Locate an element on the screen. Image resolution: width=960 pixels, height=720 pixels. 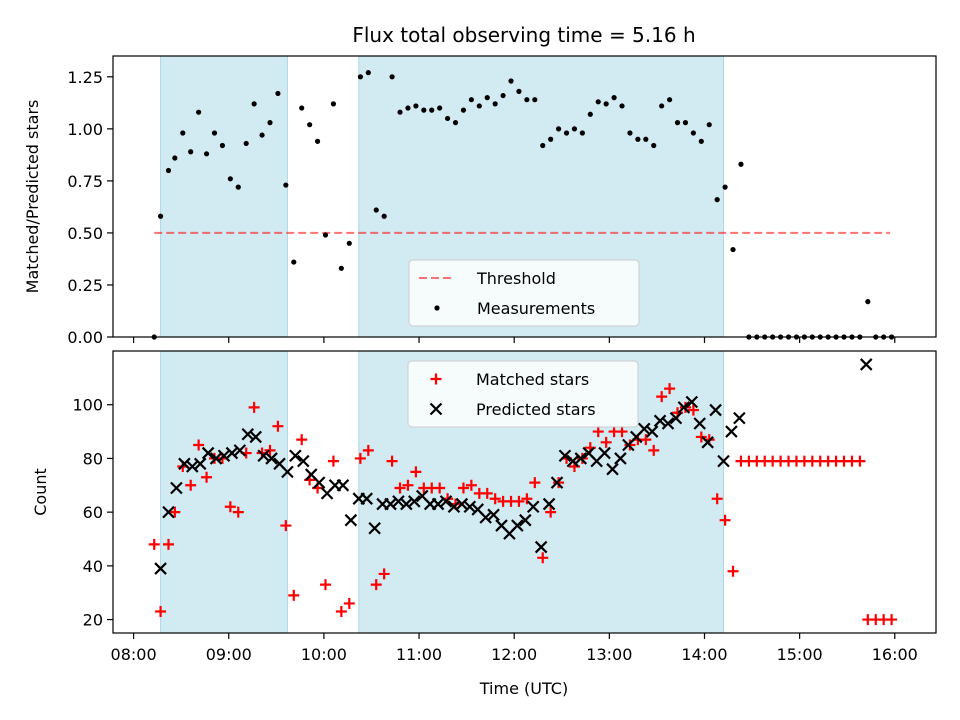
legend-measurement-swatch is located at coordinates (437, 308).